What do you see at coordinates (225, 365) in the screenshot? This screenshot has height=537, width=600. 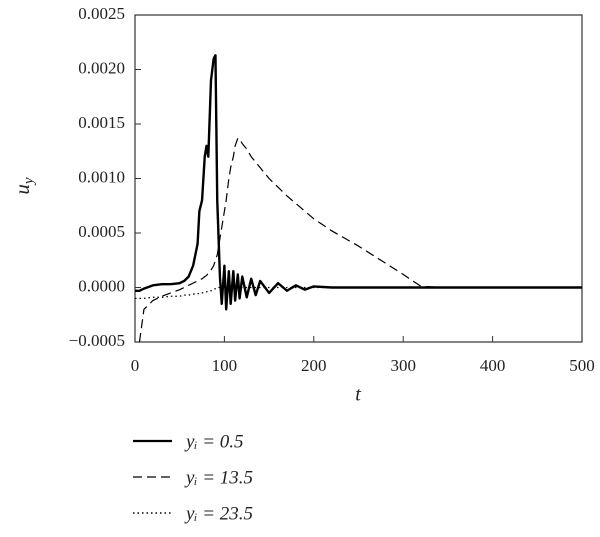 I see `x-tick-label: 100` at bounding box center [225, 365].